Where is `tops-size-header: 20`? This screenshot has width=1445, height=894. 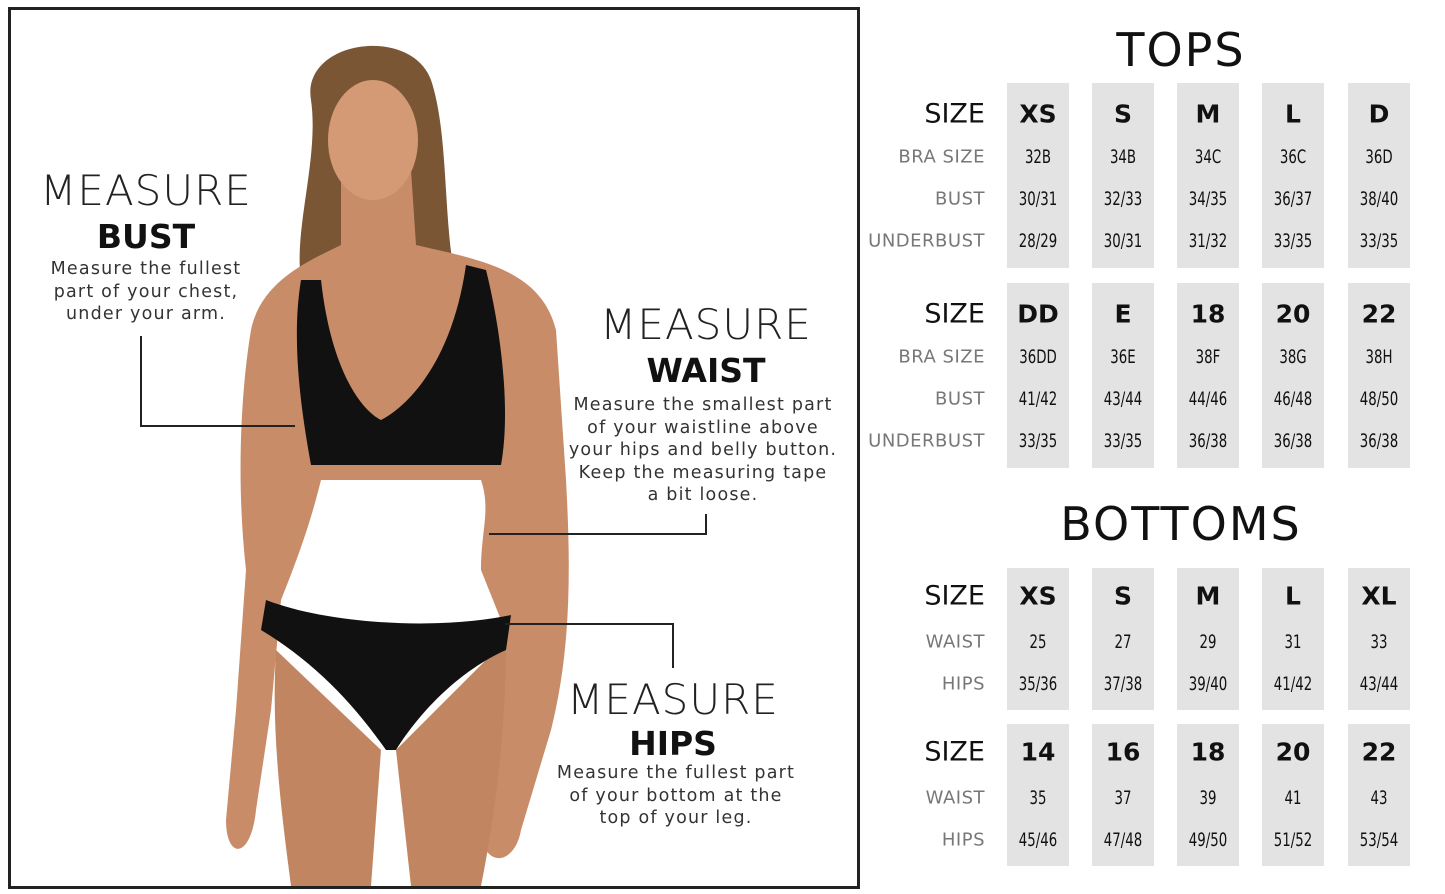 tops-size-header: 20 is located at coordinates (1293, 314).